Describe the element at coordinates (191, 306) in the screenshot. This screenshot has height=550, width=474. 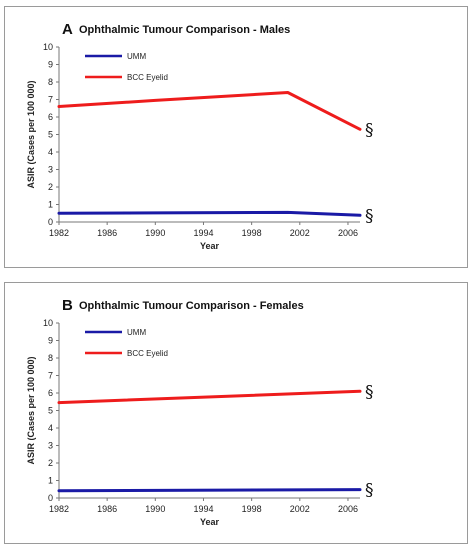
I see `chart-title: Ophthalmic Tumour Comparison - Females` at that location.